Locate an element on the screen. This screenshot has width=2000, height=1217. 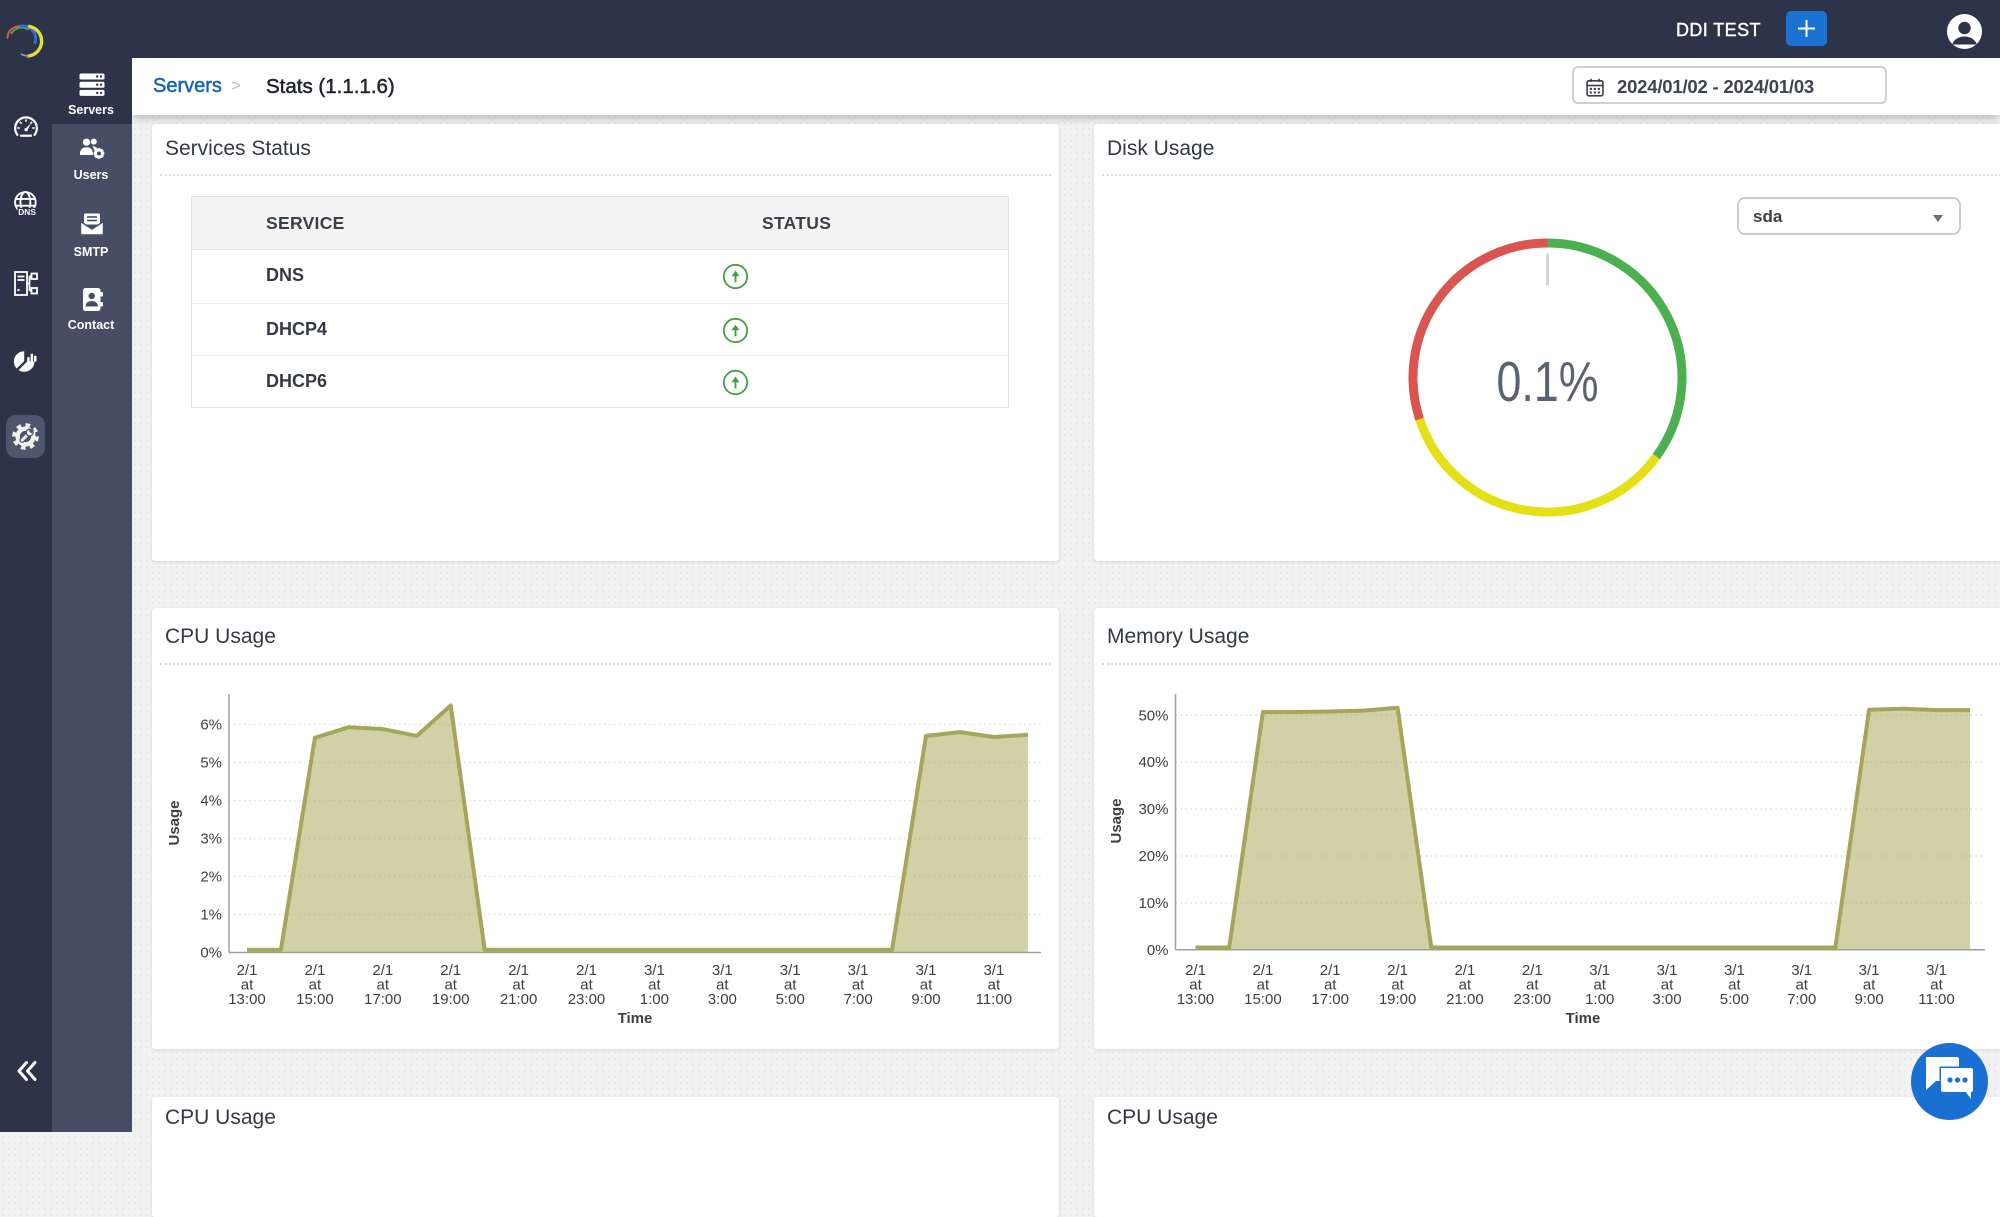
svg-text: 40% is located at coordinates (1153, 762).